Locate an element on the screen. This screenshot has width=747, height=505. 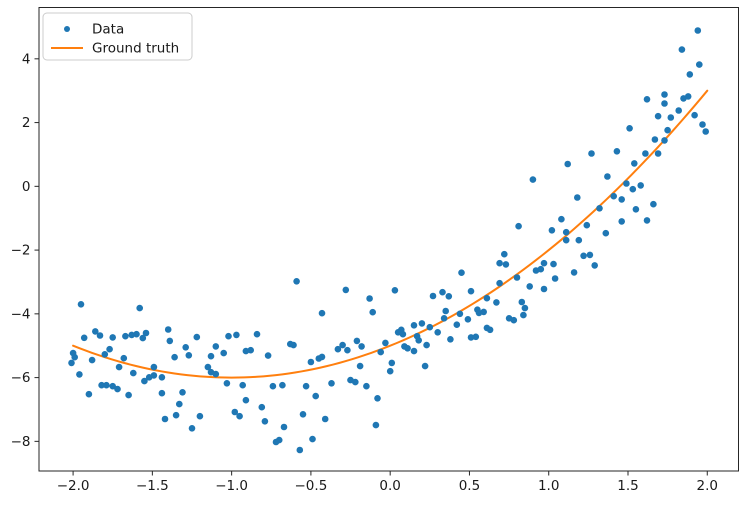
x-axis-tick-label: 1.0 is located at coordinates (548, 486).